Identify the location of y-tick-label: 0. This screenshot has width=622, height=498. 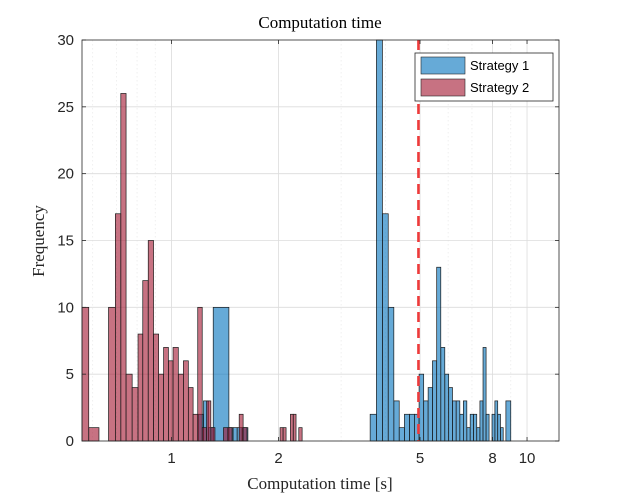
(70, 441).